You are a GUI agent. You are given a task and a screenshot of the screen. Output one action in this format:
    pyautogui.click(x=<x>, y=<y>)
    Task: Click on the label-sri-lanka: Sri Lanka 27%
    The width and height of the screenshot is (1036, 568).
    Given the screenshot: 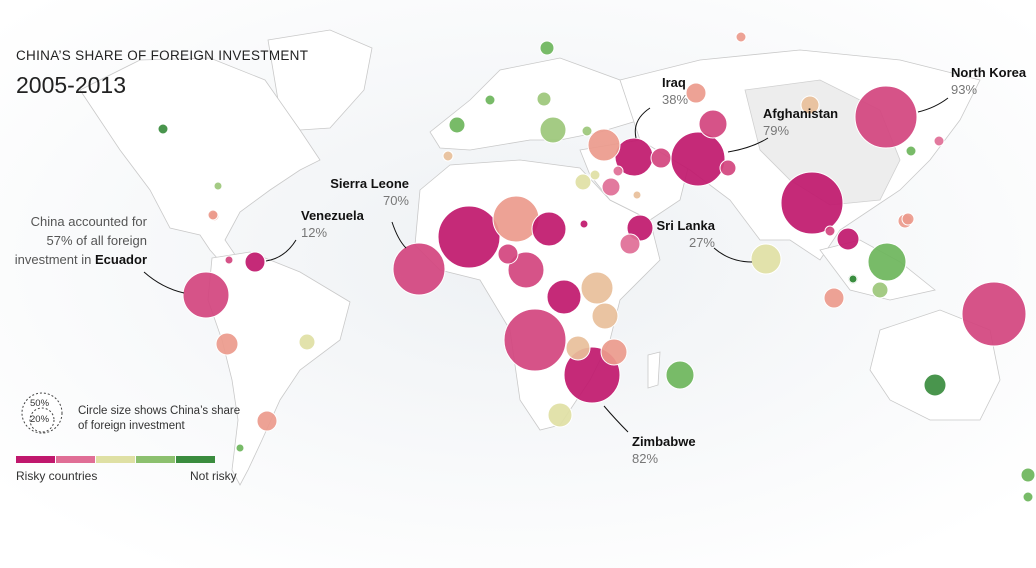 What is the action you would take?
    pyautogui.click(x=685, y=234)
    